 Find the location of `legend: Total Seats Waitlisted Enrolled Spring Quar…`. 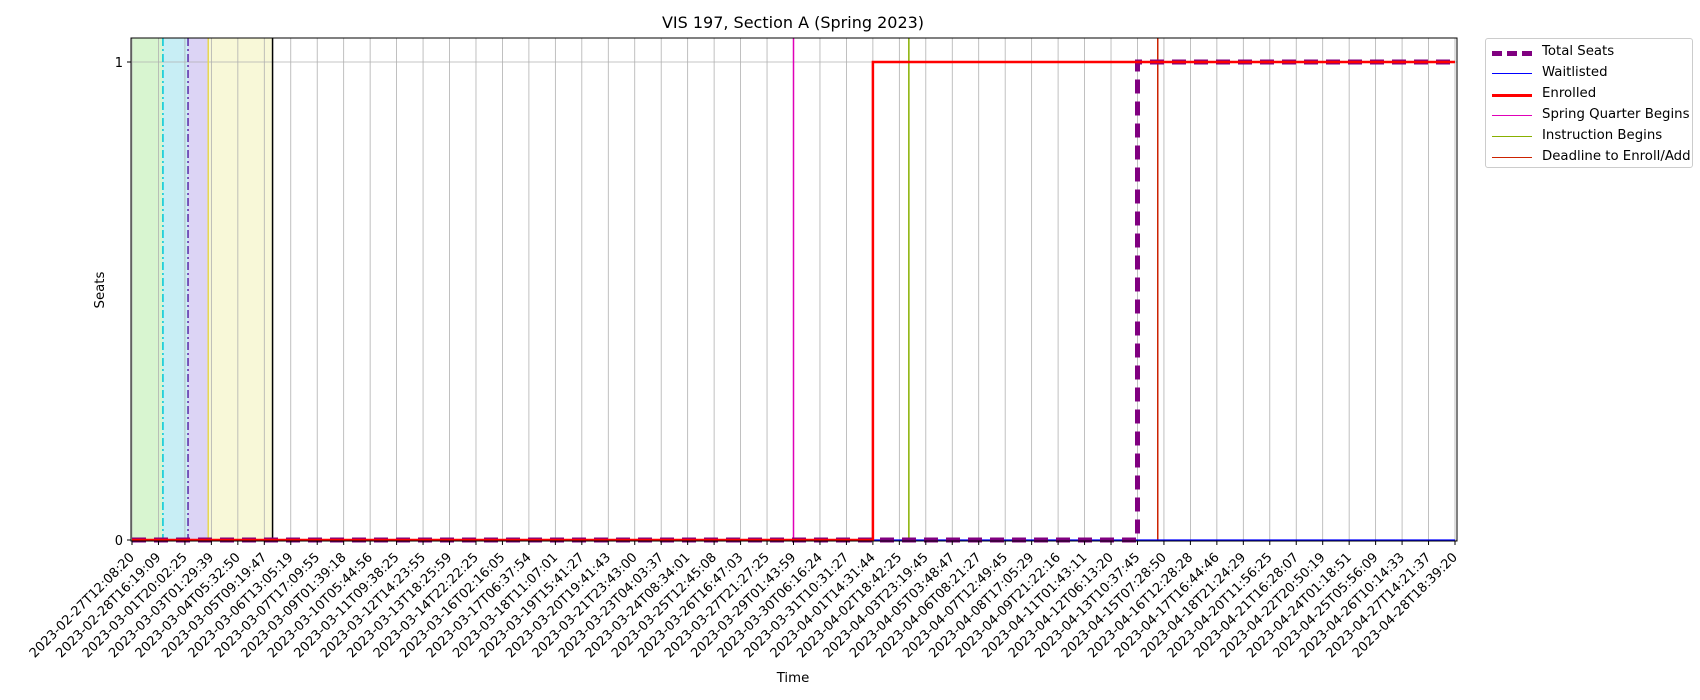

legend: Total Seats Waitlisted Enrolled Spring Quar… is located at coordinates (1589, 103).